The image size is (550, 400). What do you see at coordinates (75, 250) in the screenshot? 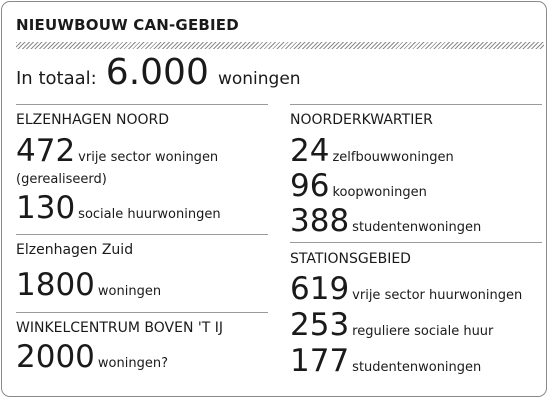
I see `heading-elzenhagen-zuid: Elzenhagen Zuid` at bounding box center [75, 250].